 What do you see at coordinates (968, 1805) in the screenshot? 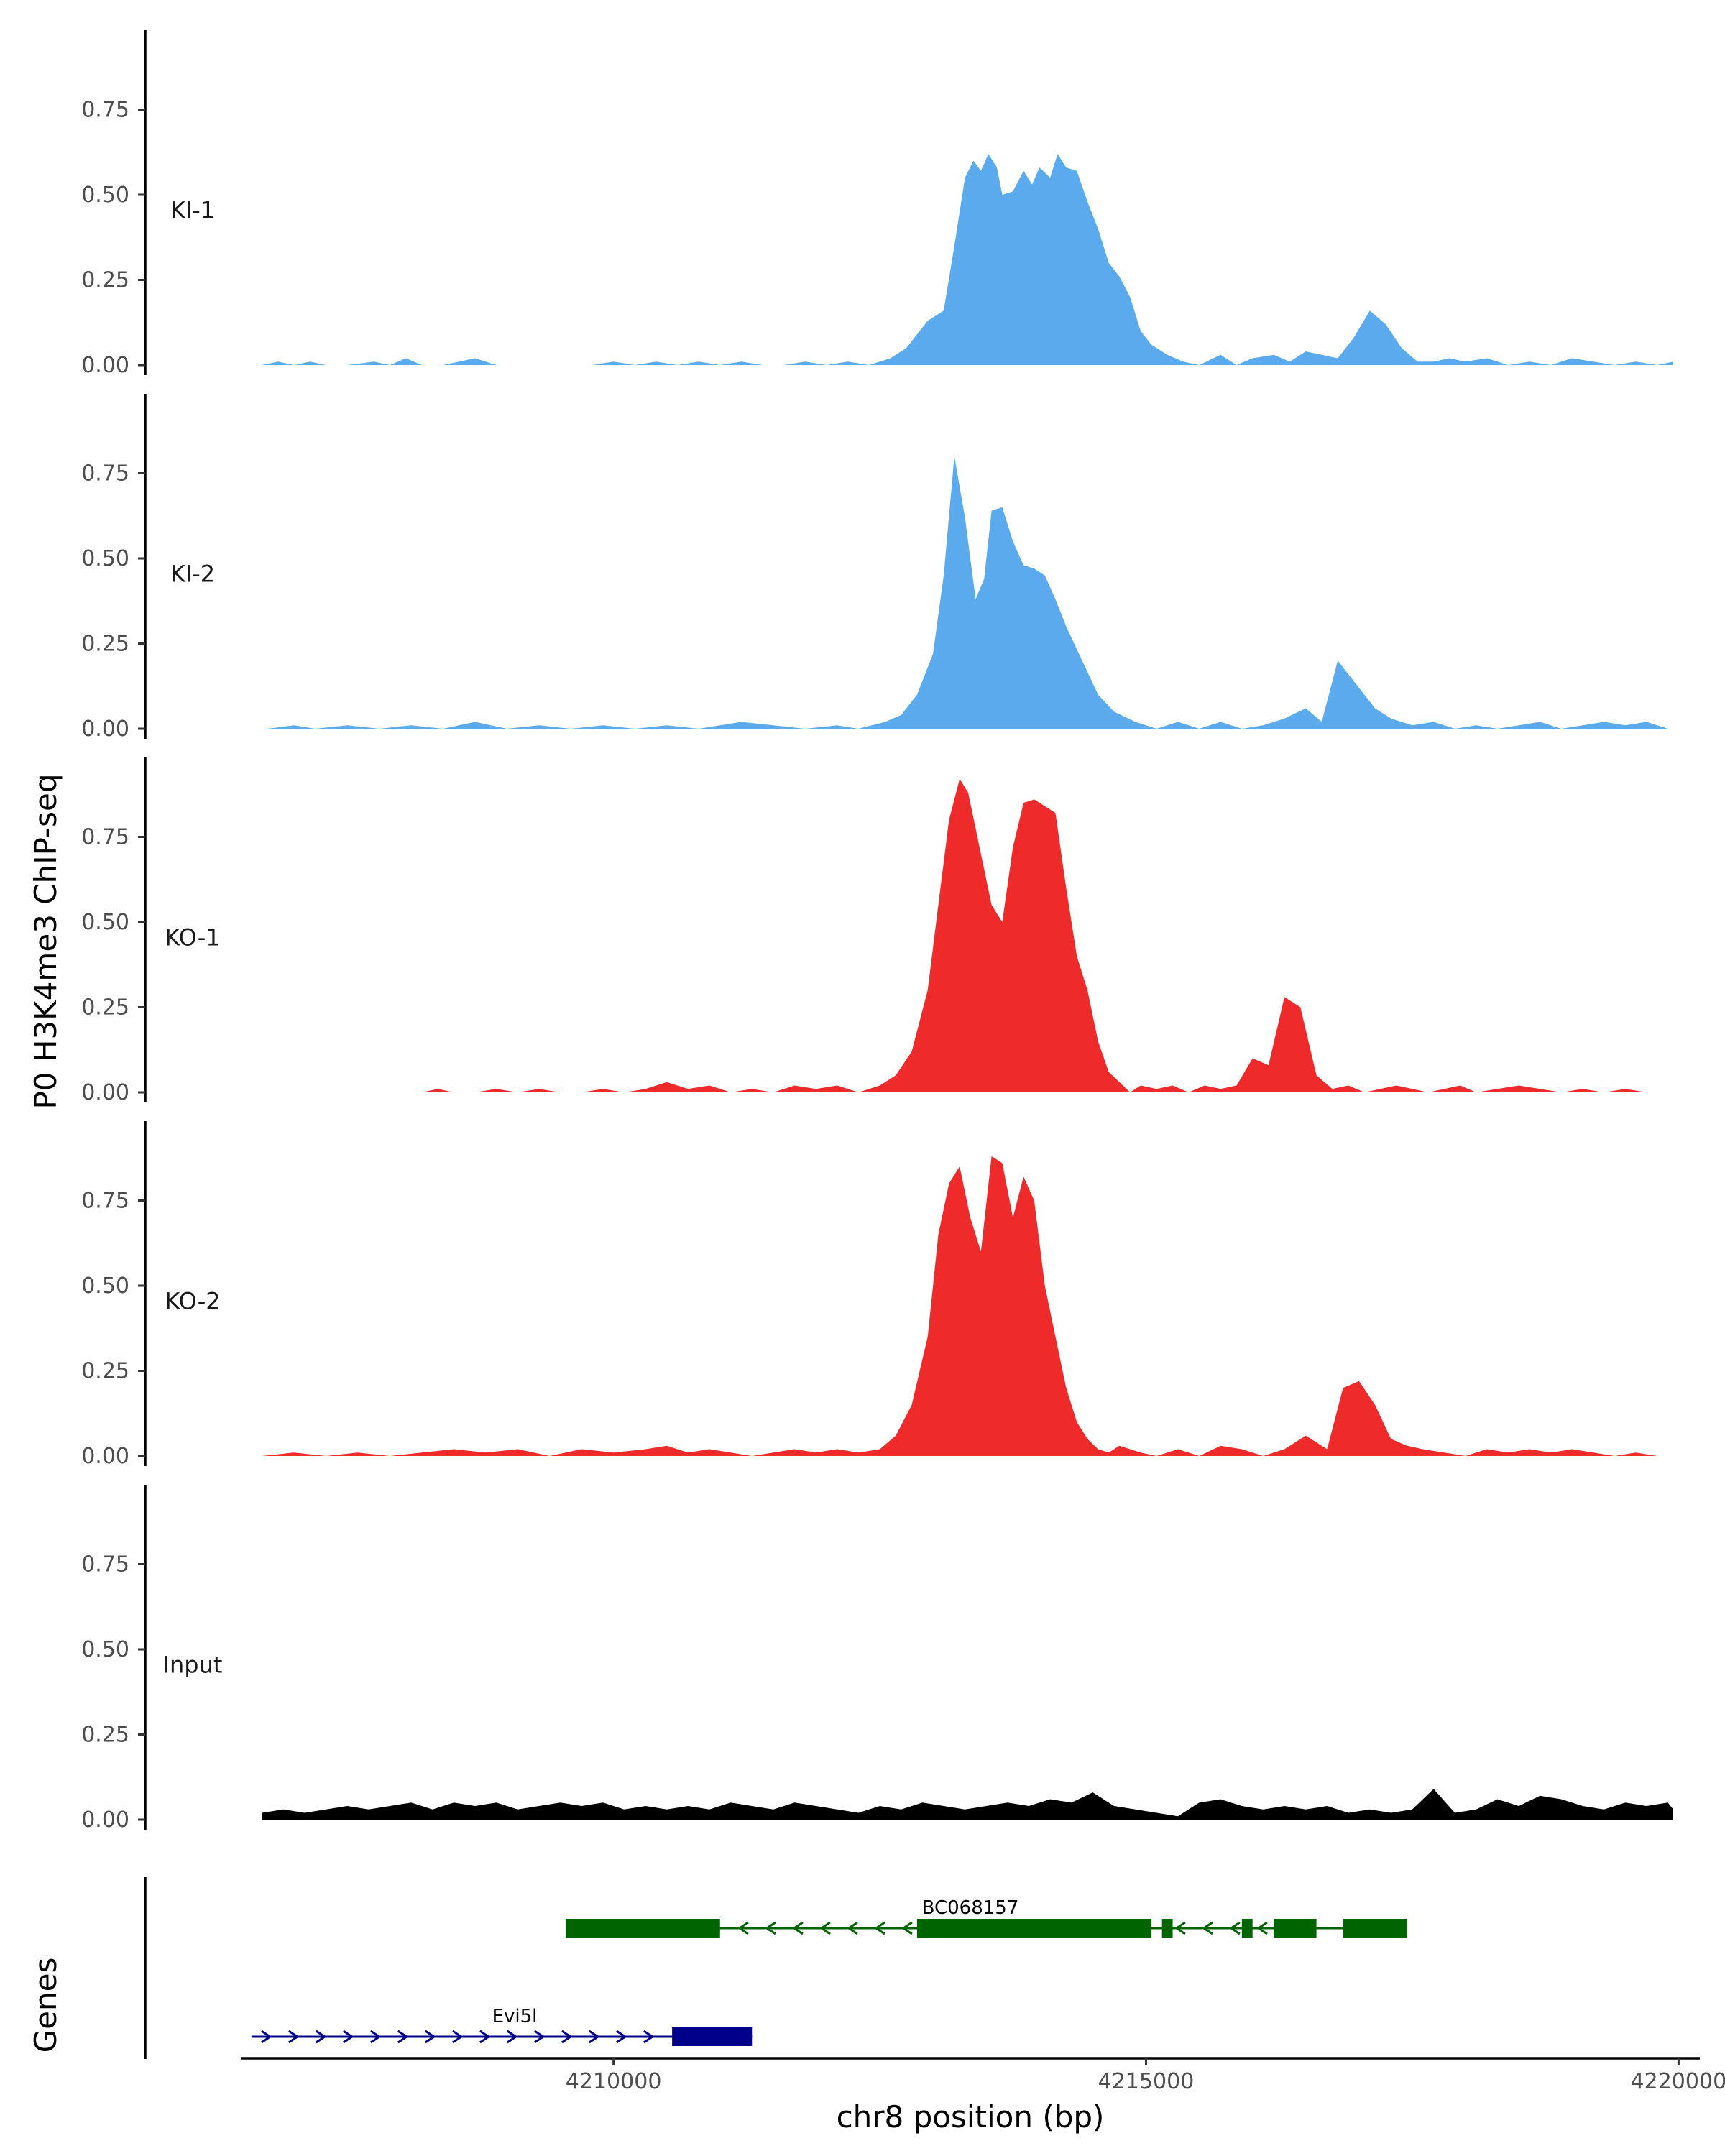
I see `coverage-area-input` at bounding box center [968, 1805].